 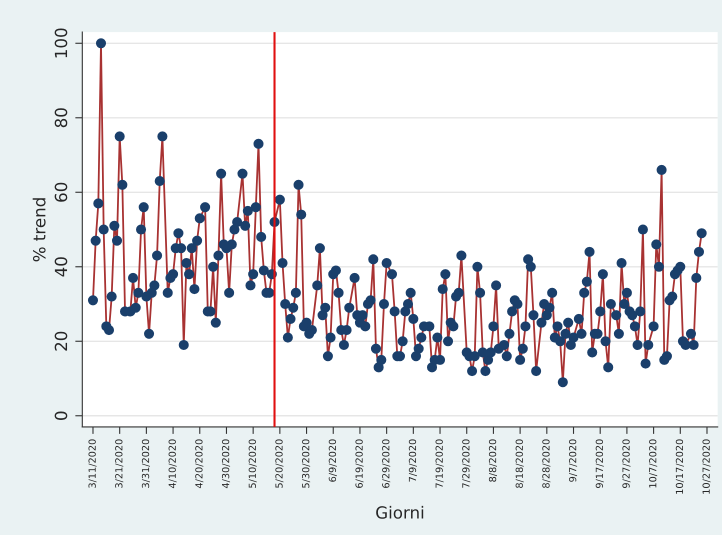 I want to click on x-tick-label: 6/19/2020, so click(x=359, y=463).